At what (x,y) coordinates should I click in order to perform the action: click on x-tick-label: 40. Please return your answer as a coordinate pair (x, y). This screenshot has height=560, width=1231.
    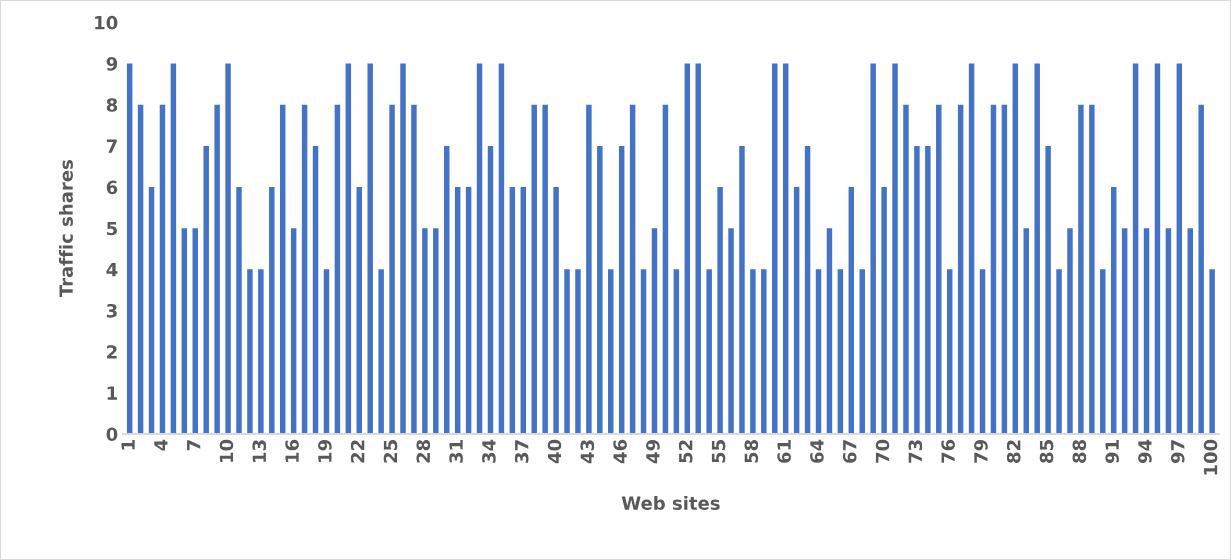
    Looking at the image, I should click on (554, 451).